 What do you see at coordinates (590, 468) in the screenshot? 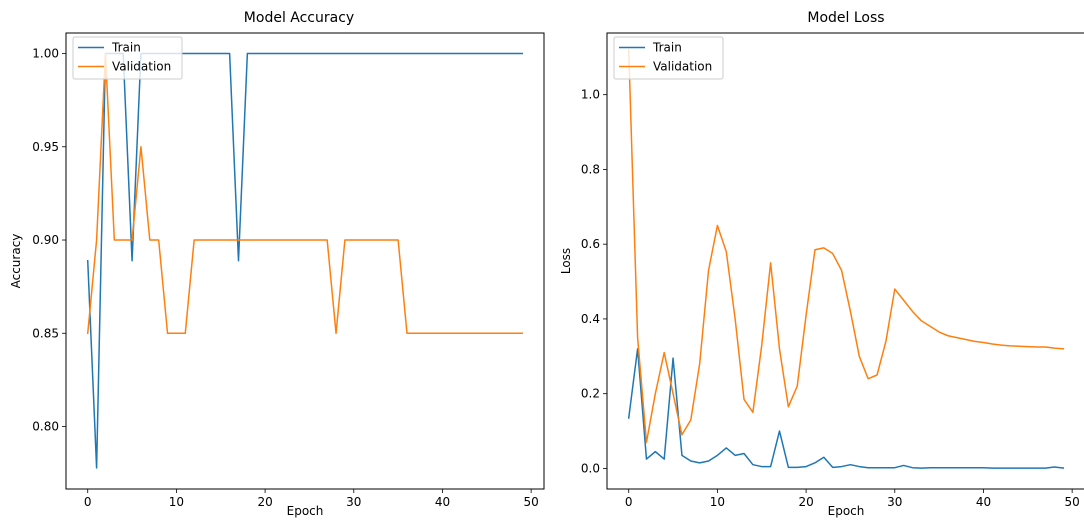
I see `loss-y-tick-label: 0.0` at bounding box center [590, 468].